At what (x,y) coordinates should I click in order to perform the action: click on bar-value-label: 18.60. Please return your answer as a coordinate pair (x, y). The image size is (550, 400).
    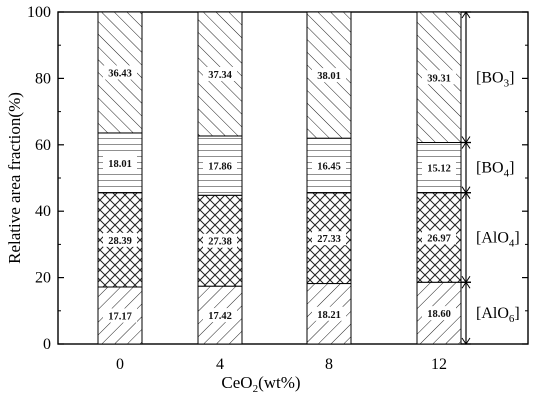
    Looking at the image, I should click on (439, 314).